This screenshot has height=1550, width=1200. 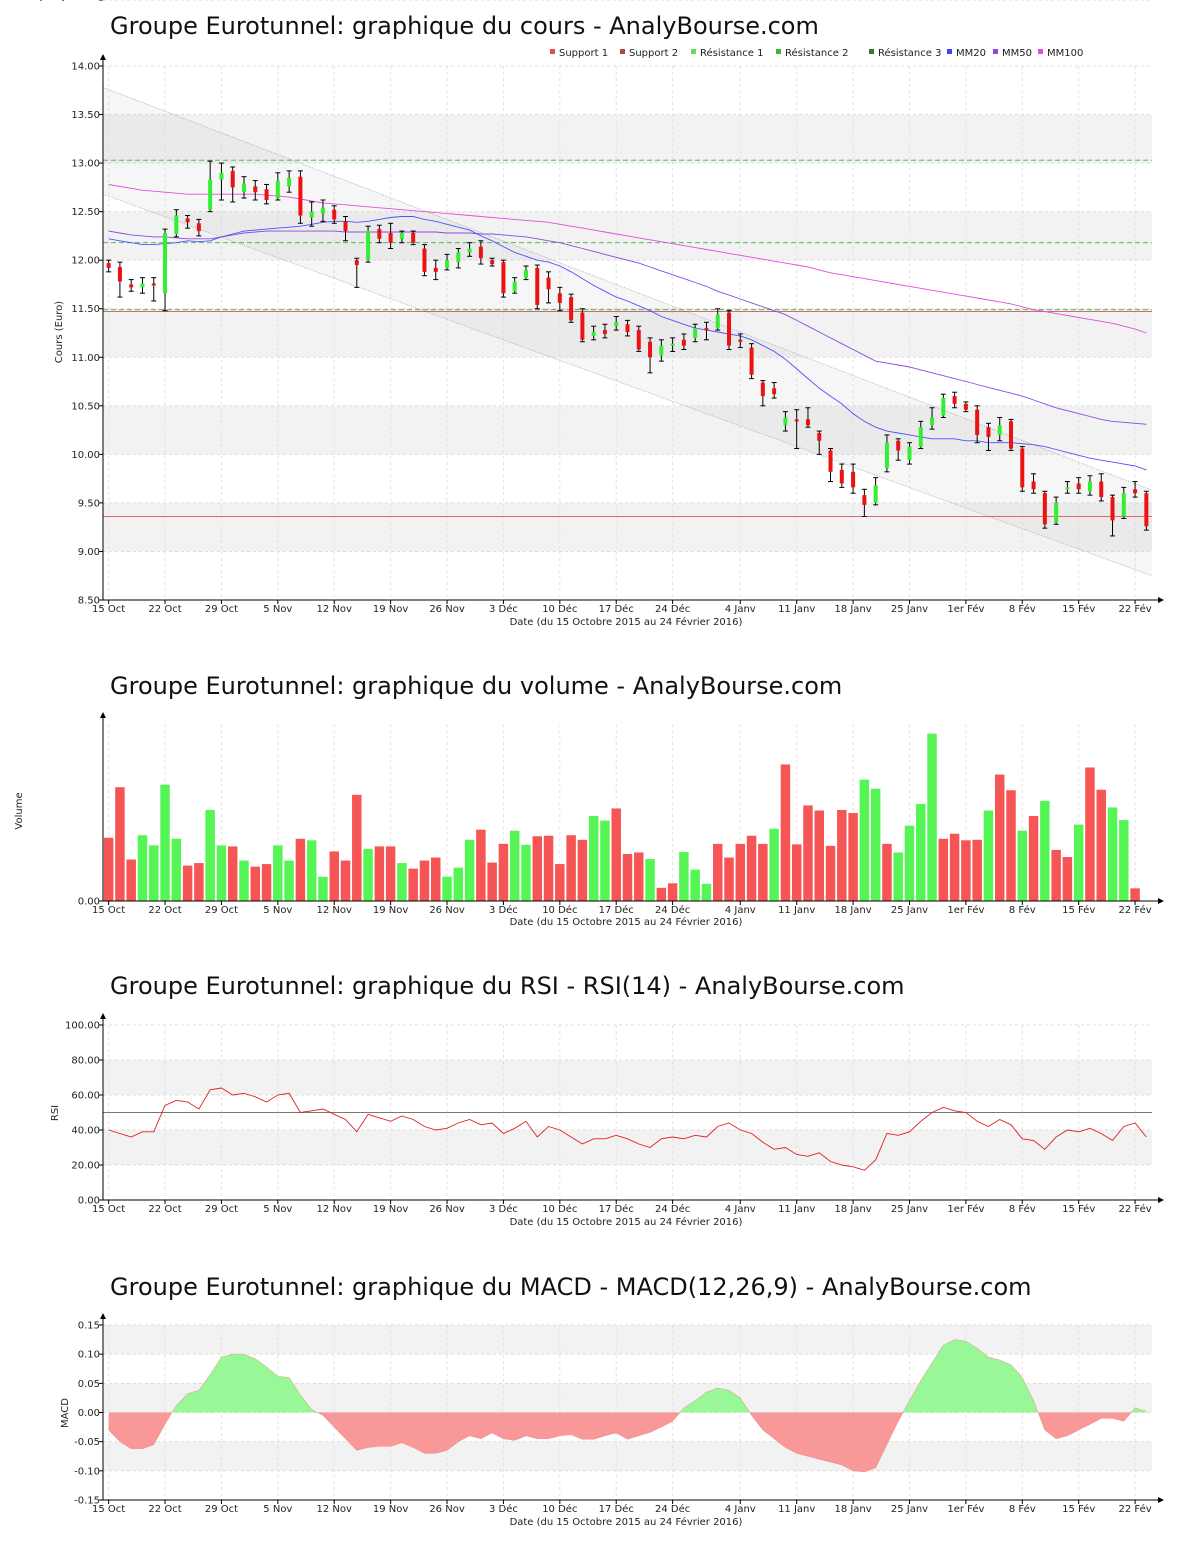 What do you see at coordinates (391, 1509) in the screenshot?
I see `macd-x-tick-label: 19 Nov` at bounding box center [391, 1509].